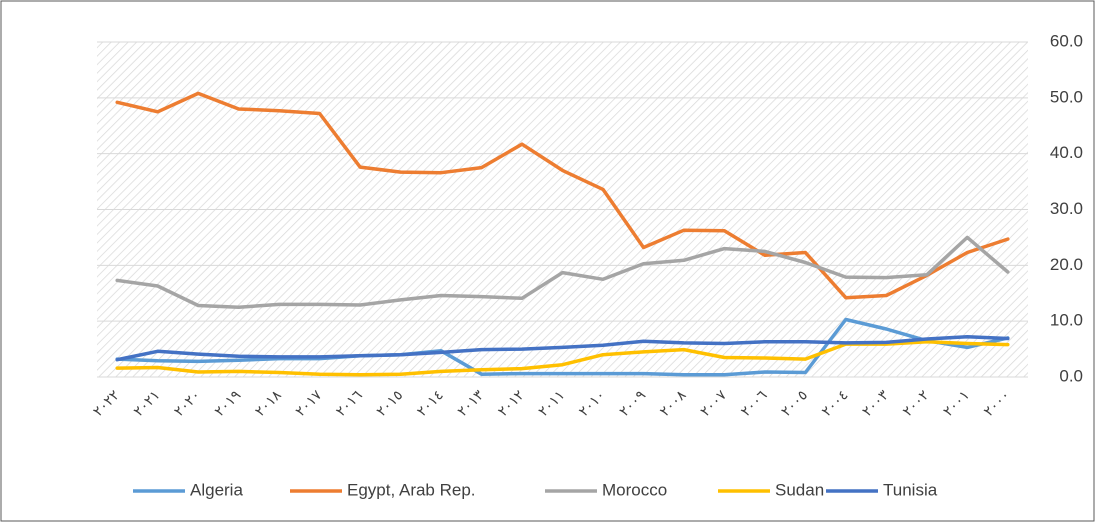 The image size is (1095, 522). Describe the element at coordinates (1066, 264) in the screenshot. I see `y-tick-label: 20.0` at that location.